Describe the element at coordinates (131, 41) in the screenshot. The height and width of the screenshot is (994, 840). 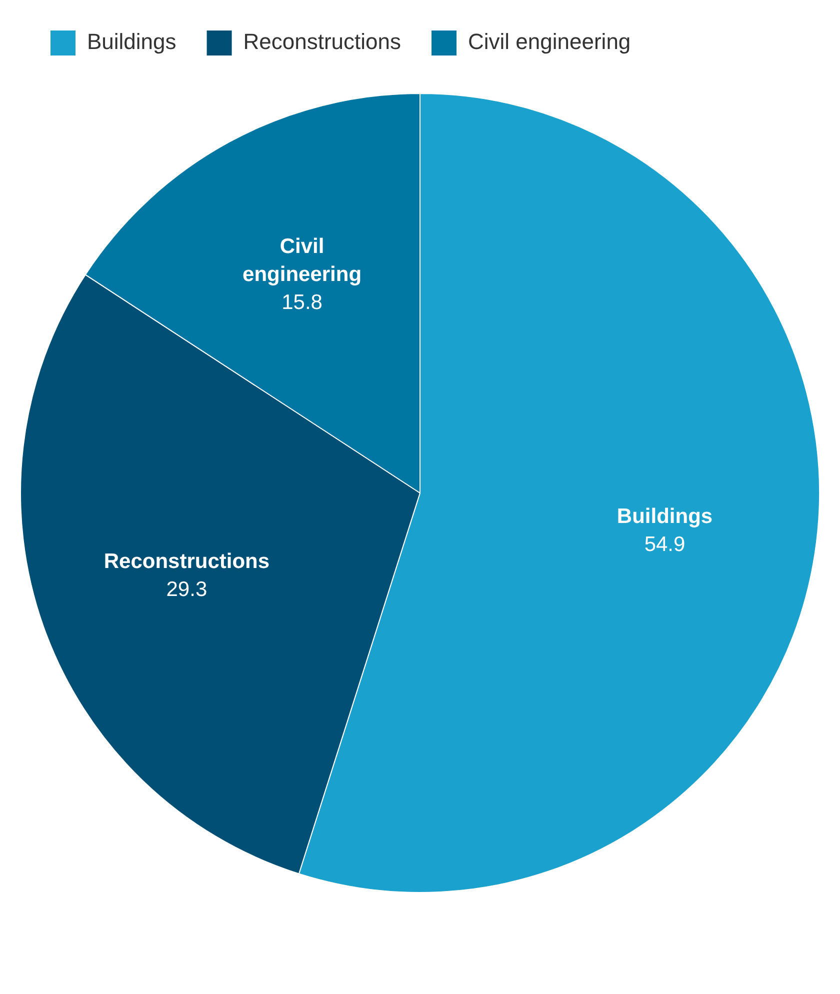
I see `legend-label: Buildings` at that location.